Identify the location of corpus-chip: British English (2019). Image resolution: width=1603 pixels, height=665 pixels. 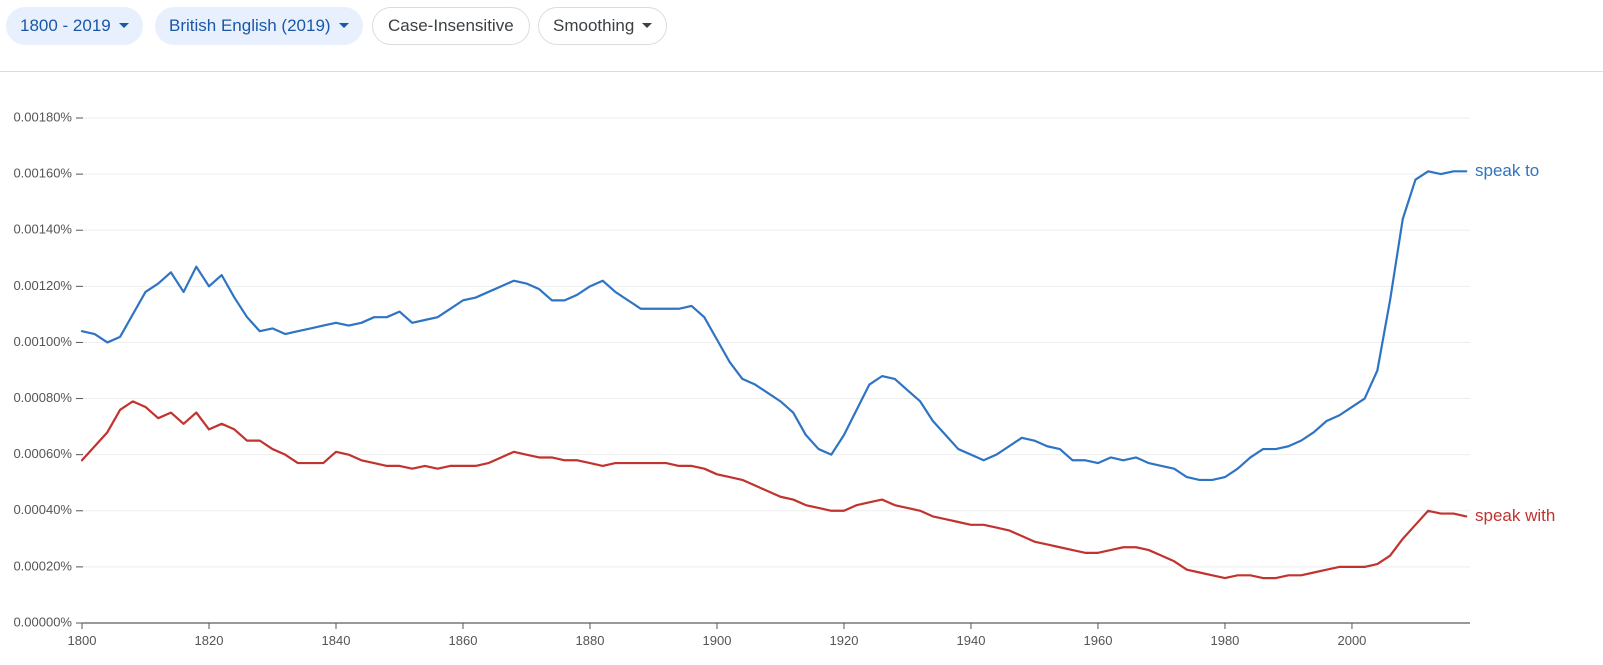
(259, 26).